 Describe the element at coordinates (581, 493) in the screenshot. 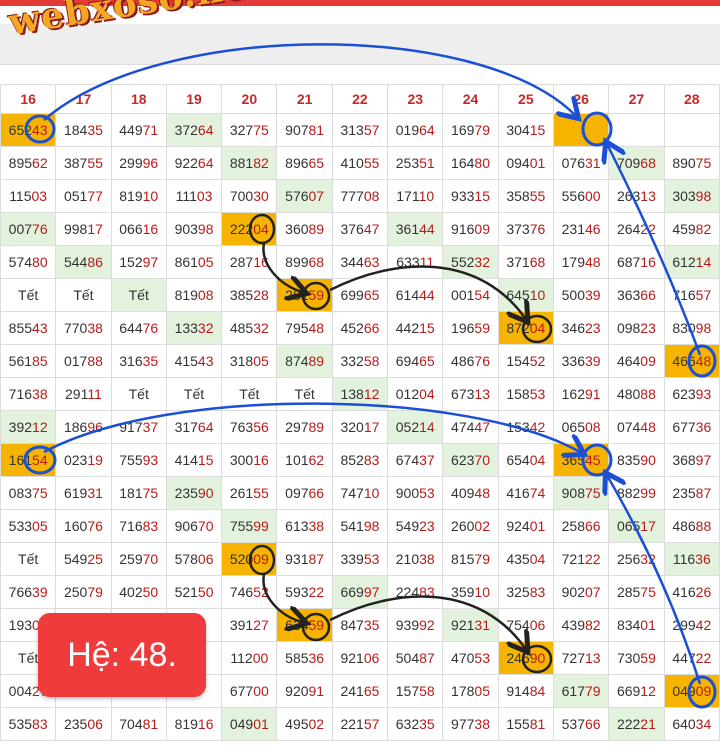

I see `result-number: 90875` at that location.